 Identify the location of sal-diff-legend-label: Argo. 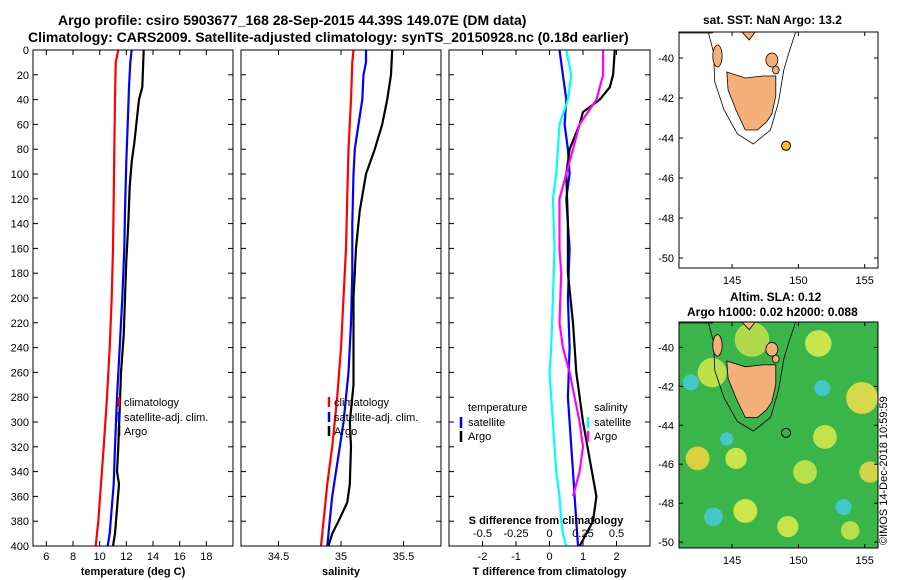
(605, 437).